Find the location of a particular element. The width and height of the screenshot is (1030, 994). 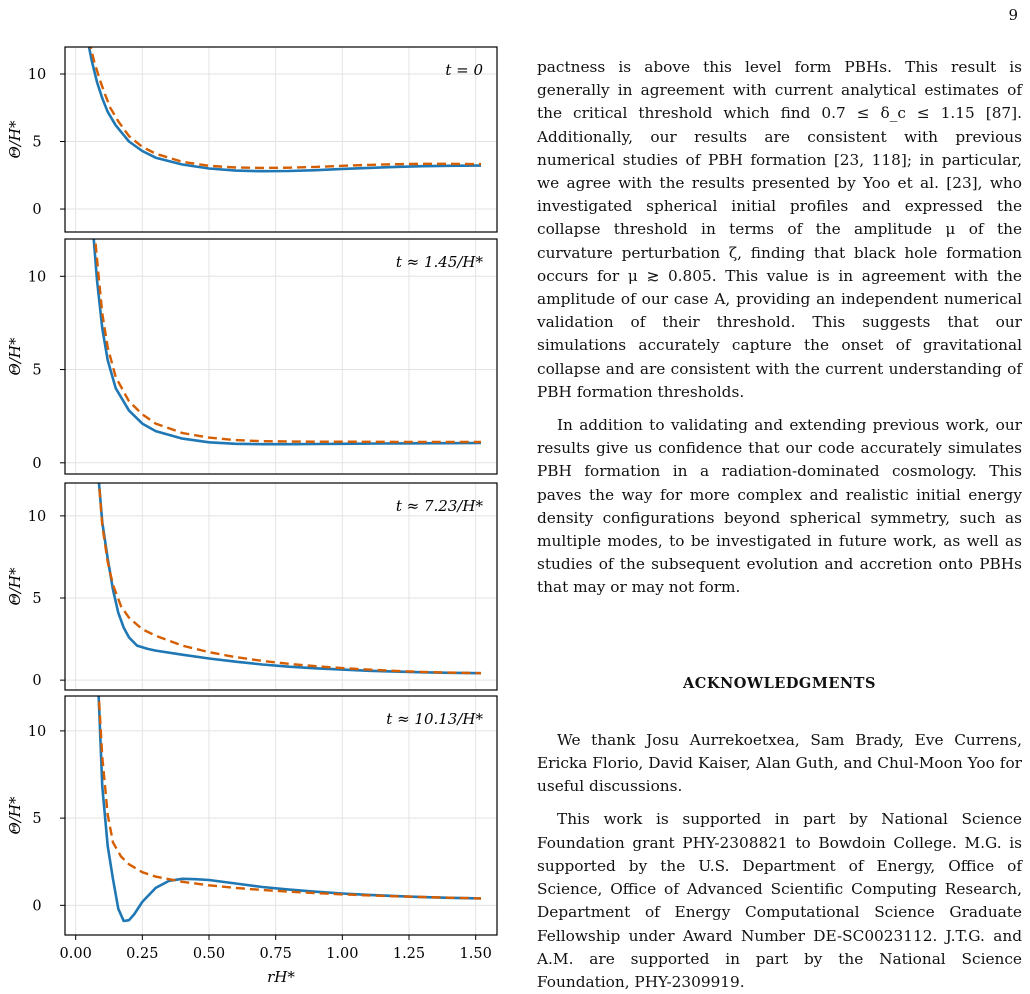

panel-2: 0 5 10 t ≈ 1.45/H* Θ/H* is located at coordinates (252, 356).